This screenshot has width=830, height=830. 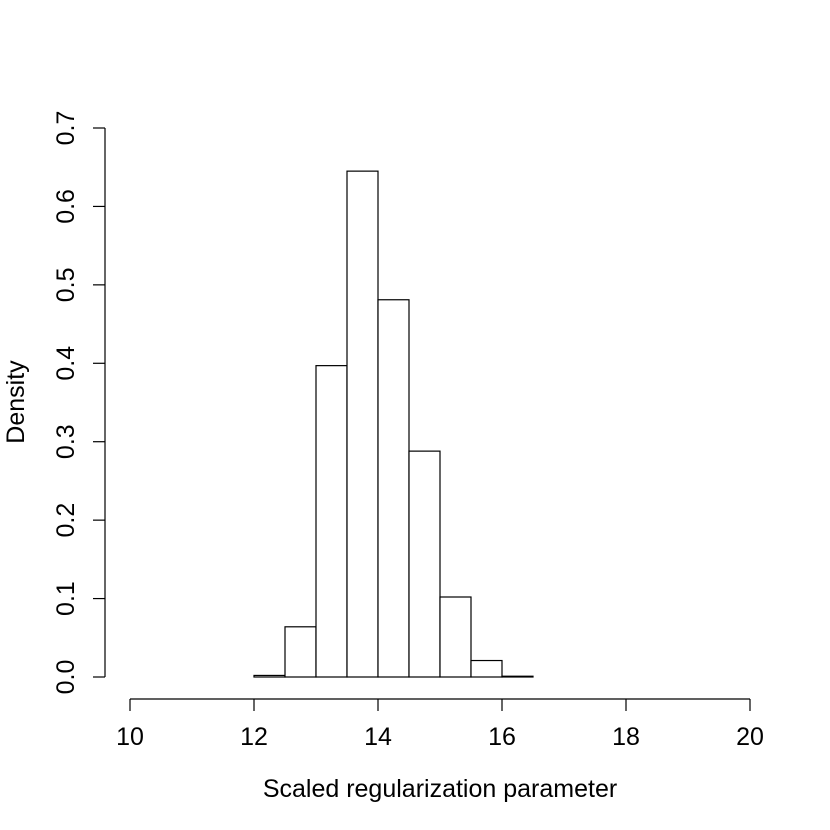 What do you see at coordinates (66, 441) in the screenshot?
I see `y-tick-label: 0.3` at bounding box center [66, 441].